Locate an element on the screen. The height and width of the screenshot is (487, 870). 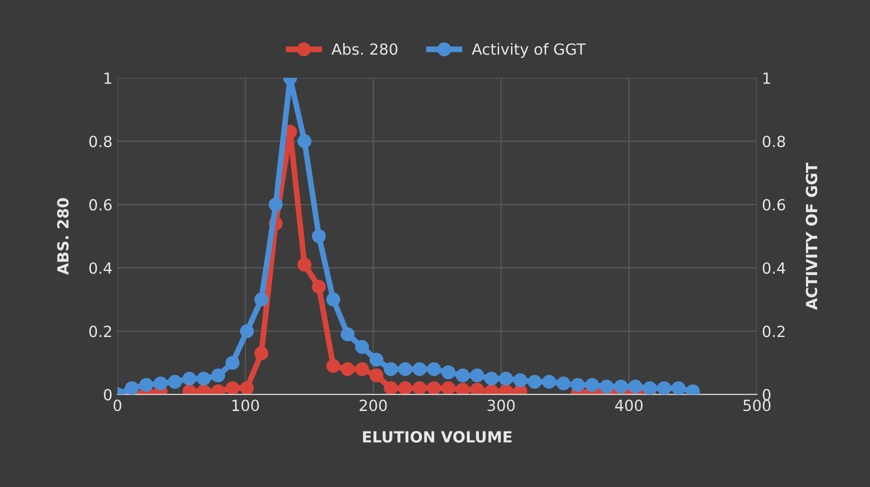
x-tick-label: 400 is located at coordinates (629, 406).